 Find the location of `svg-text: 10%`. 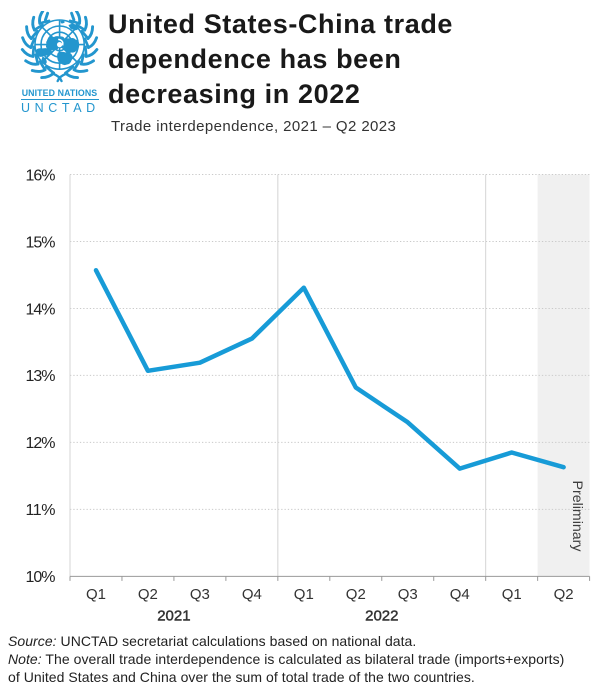

svg-text: 10% is located at coordinates (41, 577).